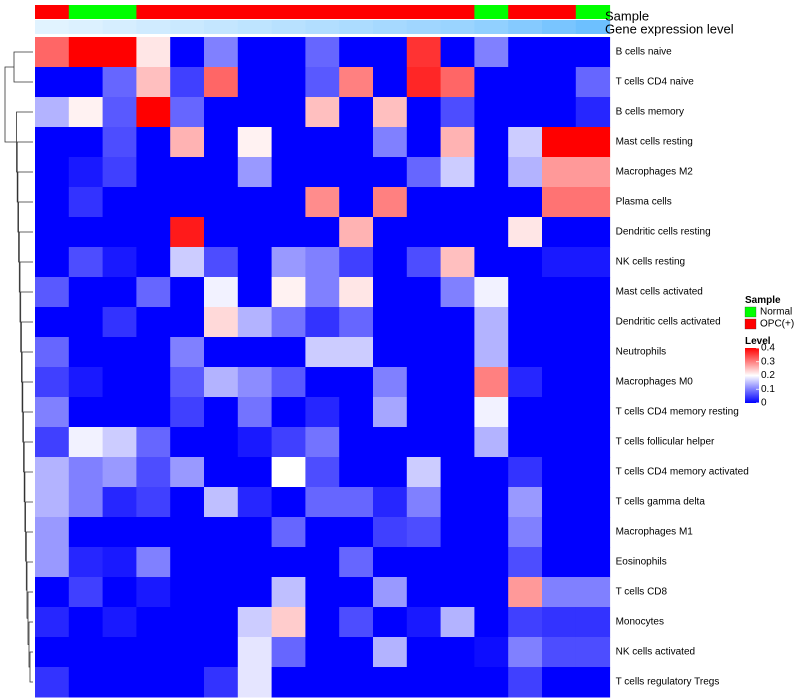 The width and height of the screenshot is (800, 700). What do you see at coordinates (764, 403) in the screenshot?
I see `legend-tick-label: 0` at bounding box center [764, 403].